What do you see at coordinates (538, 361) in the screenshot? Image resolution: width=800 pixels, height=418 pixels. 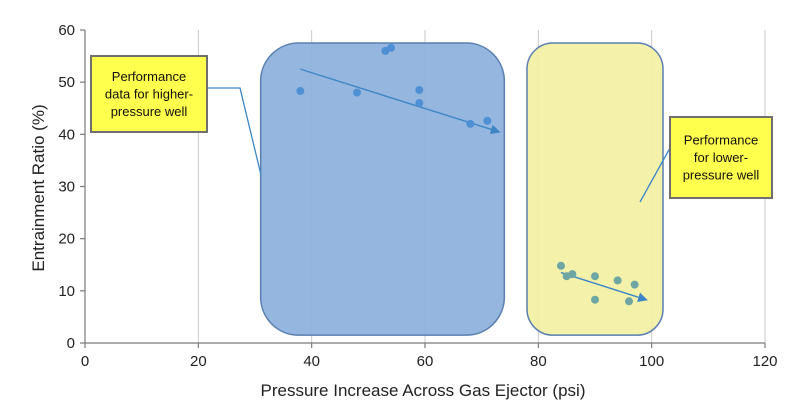 I see `x-tick-label: 80` at bounding box center [538, 361].